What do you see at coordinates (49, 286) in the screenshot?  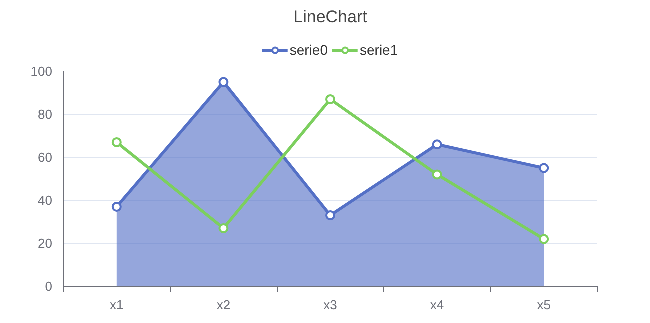 I see `y-tick-label: 0` at bounding box center [49, 286].